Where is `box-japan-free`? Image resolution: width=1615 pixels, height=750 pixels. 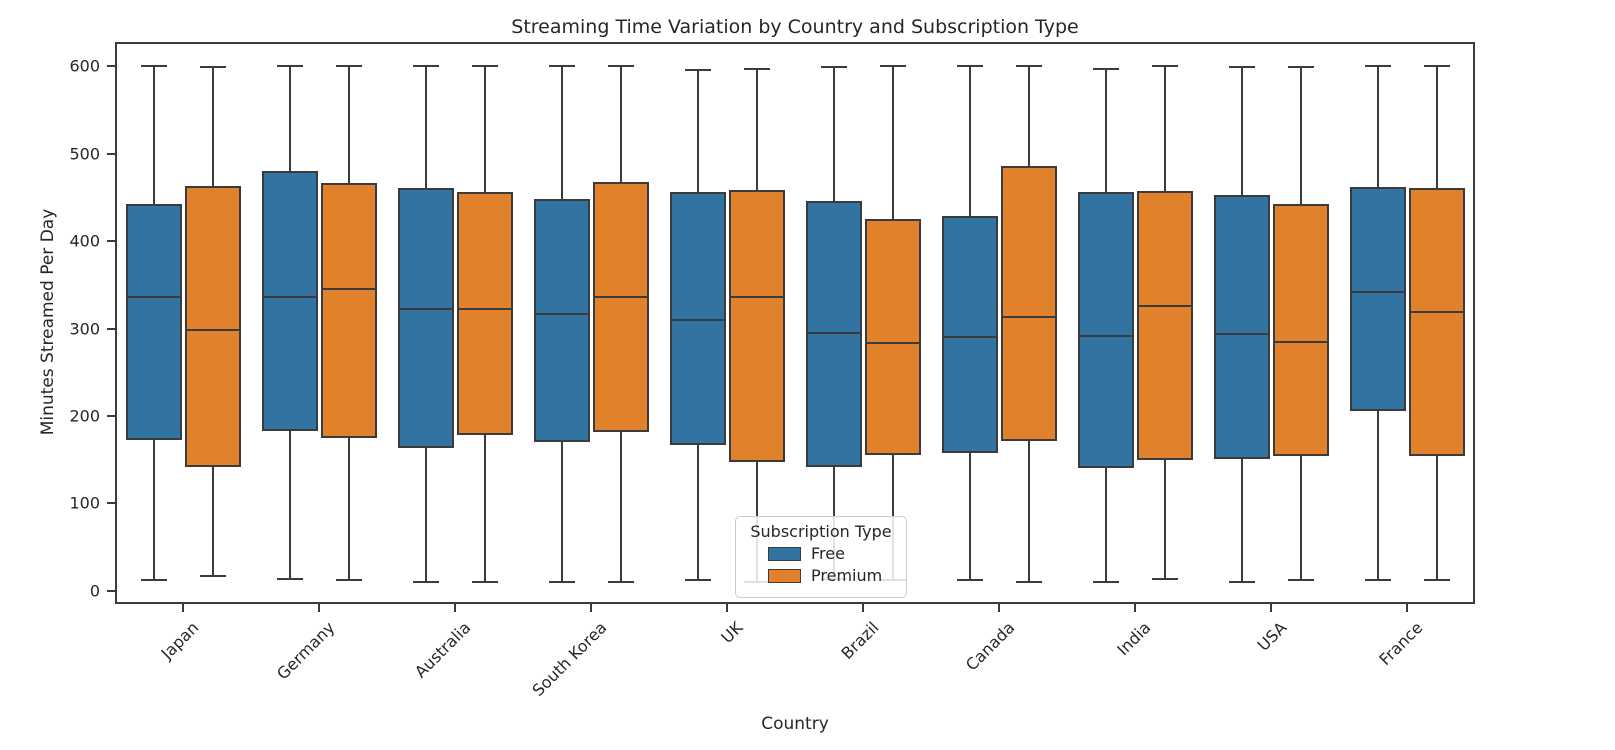 box-japan-free is located at coordinates (153, 321).